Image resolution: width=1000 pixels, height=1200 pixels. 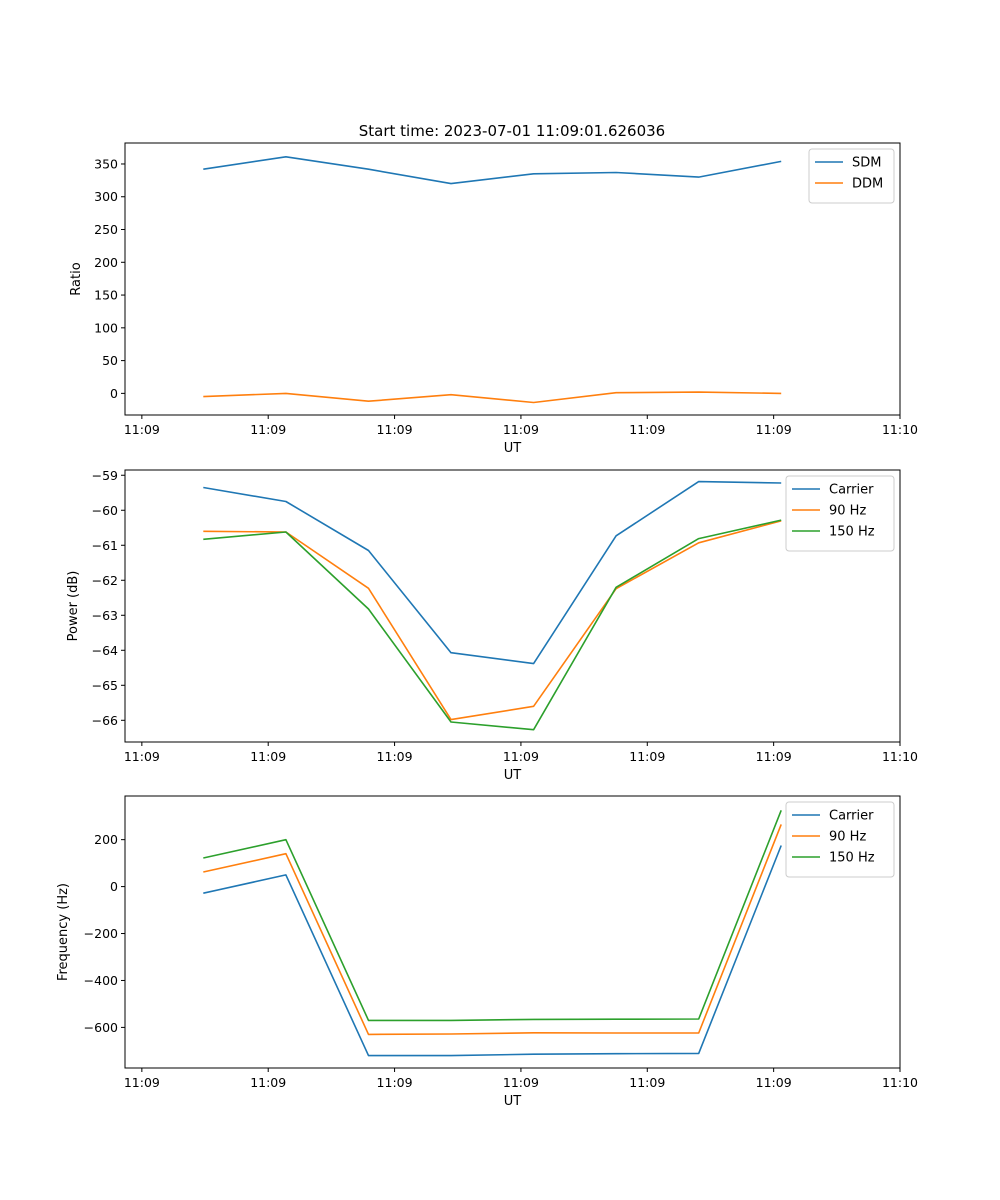 What do you see at coordinates (105, 685) in the screenshot?
I see `y-tick-label: −65` at bounding box center [105, 685].